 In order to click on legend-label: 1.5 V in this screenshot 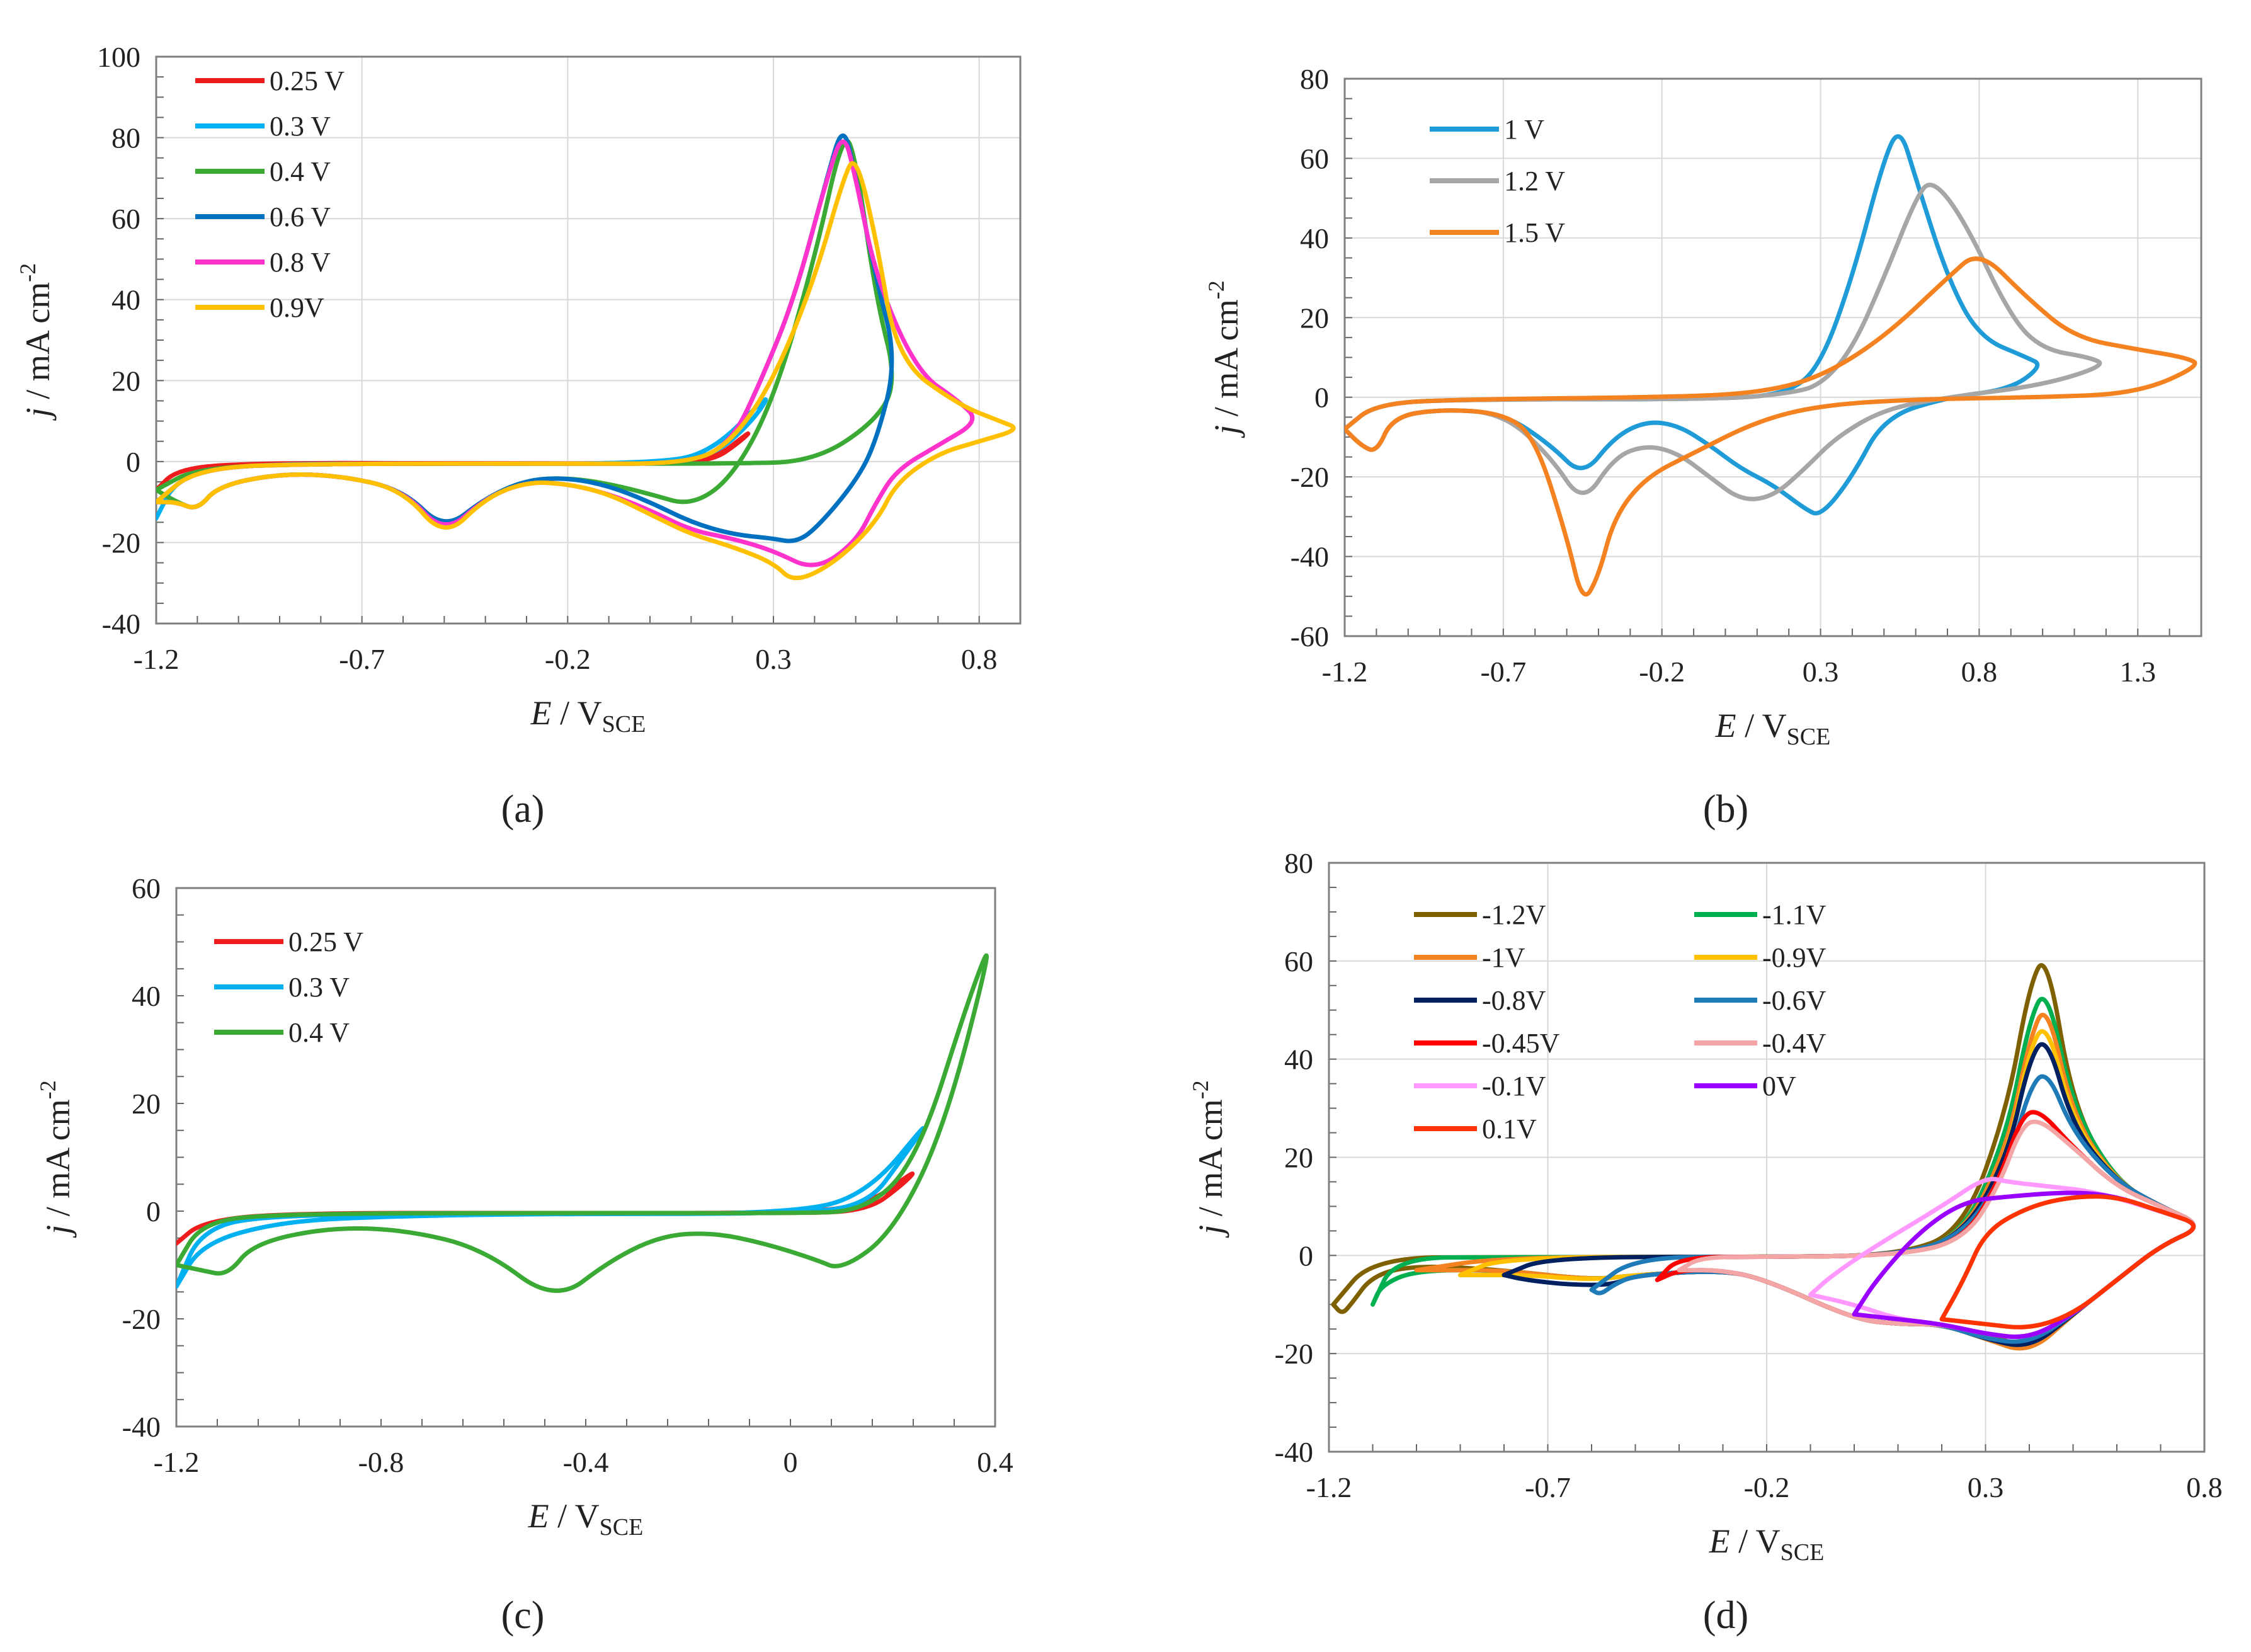, I will do `click(1534, 233)`.